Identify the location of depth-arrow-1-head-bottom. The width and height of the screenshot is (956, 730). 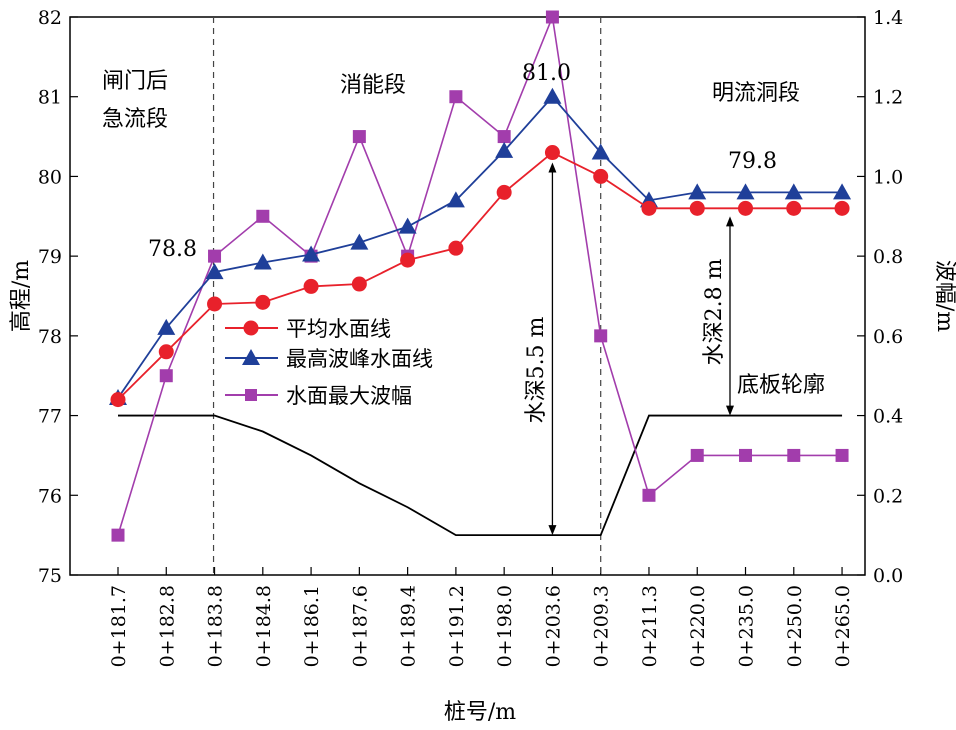
(552, 530).